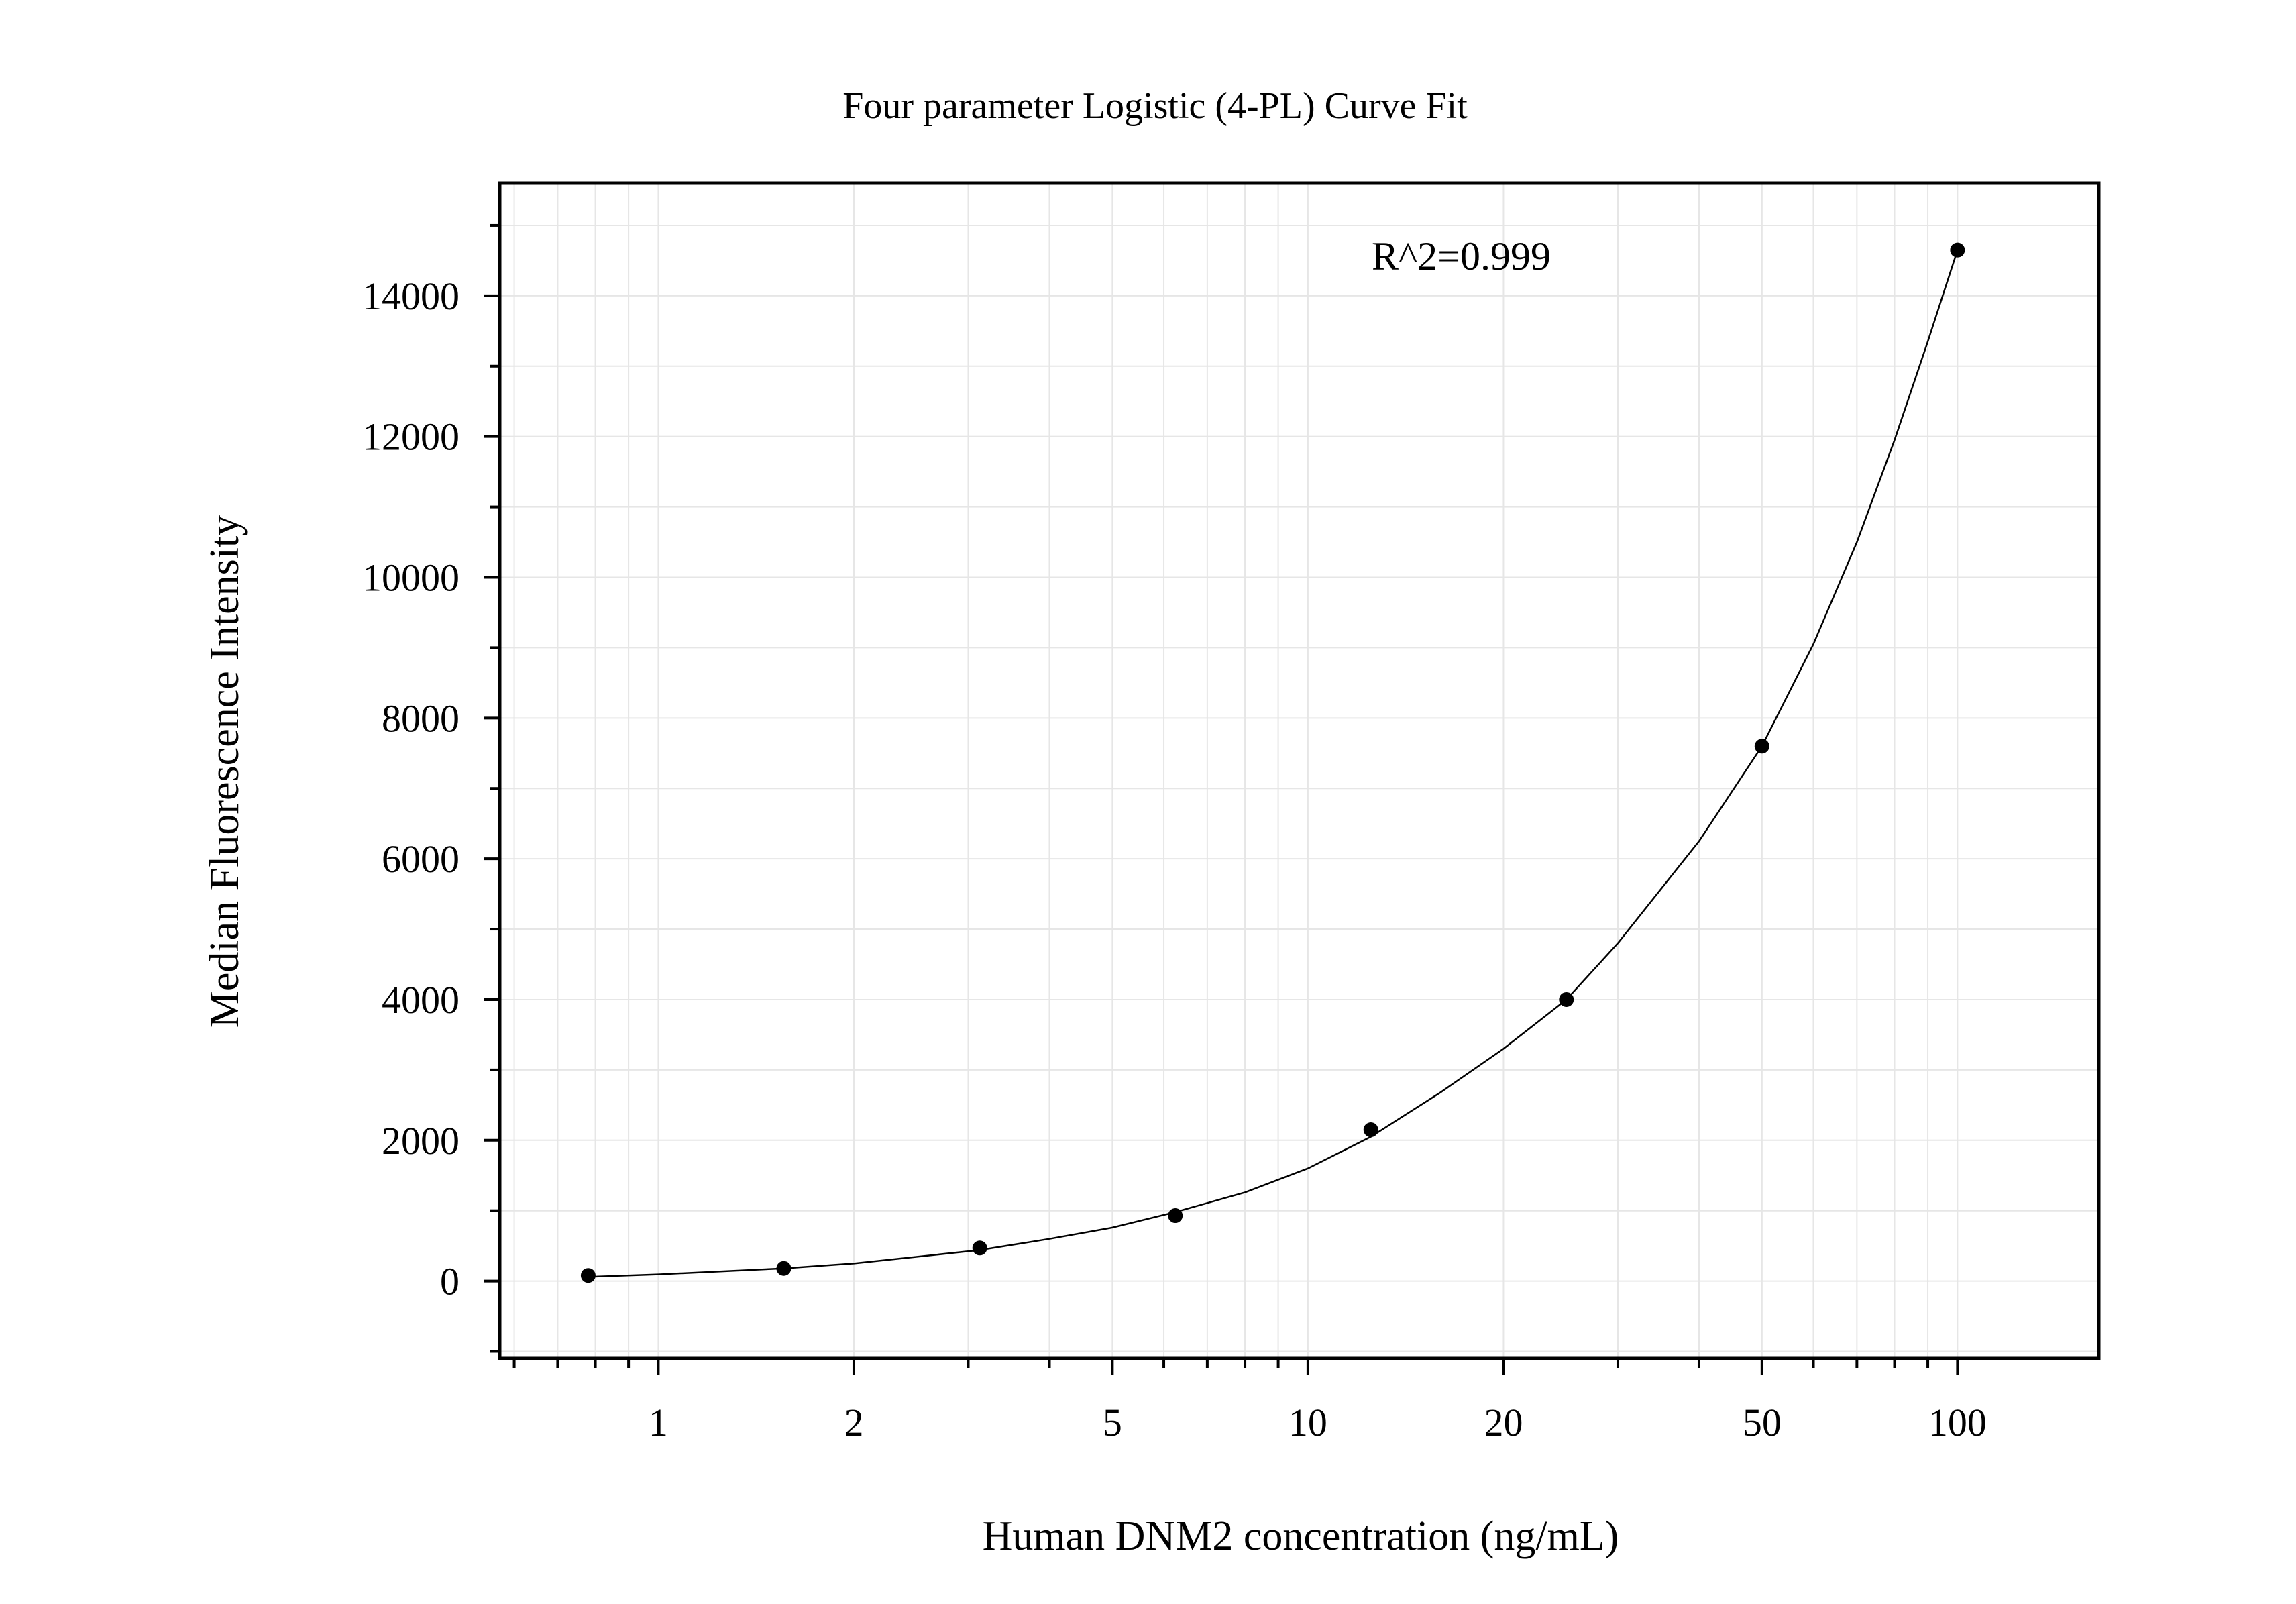  What do you see at coordinates (449, 1281) in the screenshot?
I see `y-tick-label: 0` at bounding box center [449, 1281].